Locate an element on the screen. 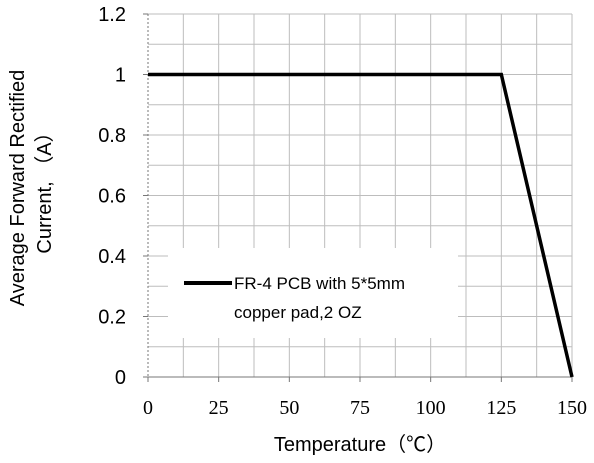 The image size is (594, 463). x-tick-labels: 0 25 50 75 100 125 150 is located at coordinates (365, 408).